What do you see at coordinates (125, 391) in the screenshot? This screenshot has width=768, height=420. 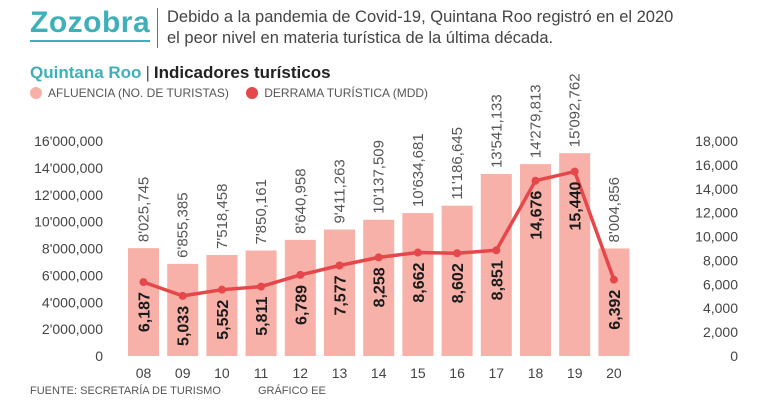 I see `source-text: FUENTE: SECRETARÍA DE TURISMO` at bounding box center [125, 391].